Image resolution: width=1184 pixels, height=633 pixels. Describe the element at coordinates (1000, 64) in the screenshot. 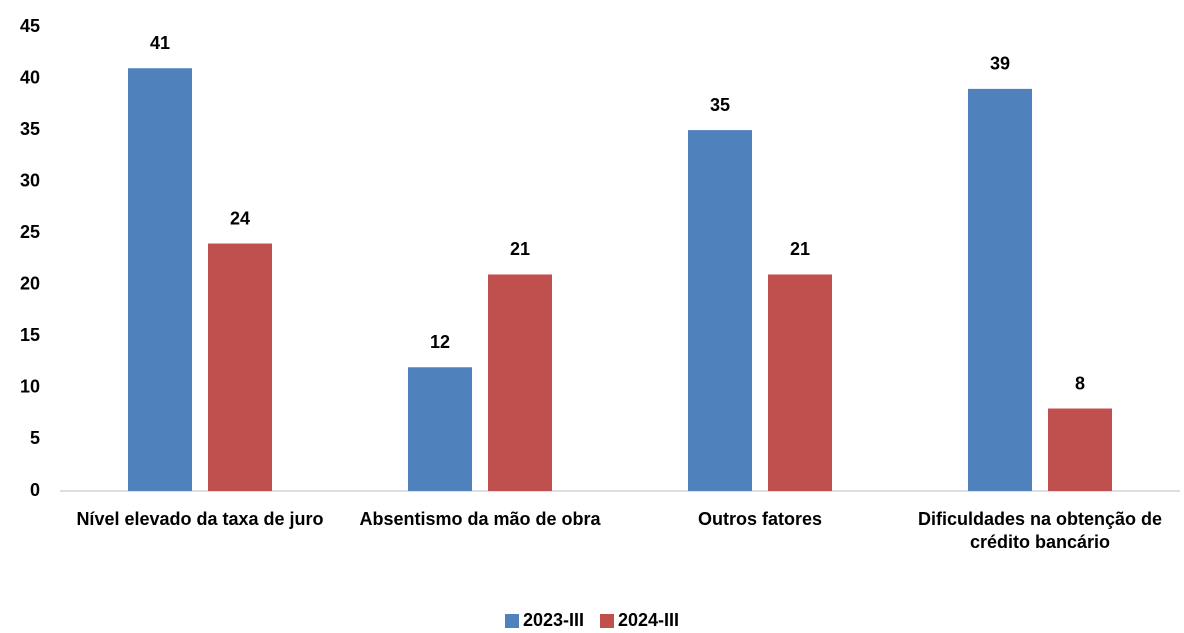

I see `value-label: 39` at that location.